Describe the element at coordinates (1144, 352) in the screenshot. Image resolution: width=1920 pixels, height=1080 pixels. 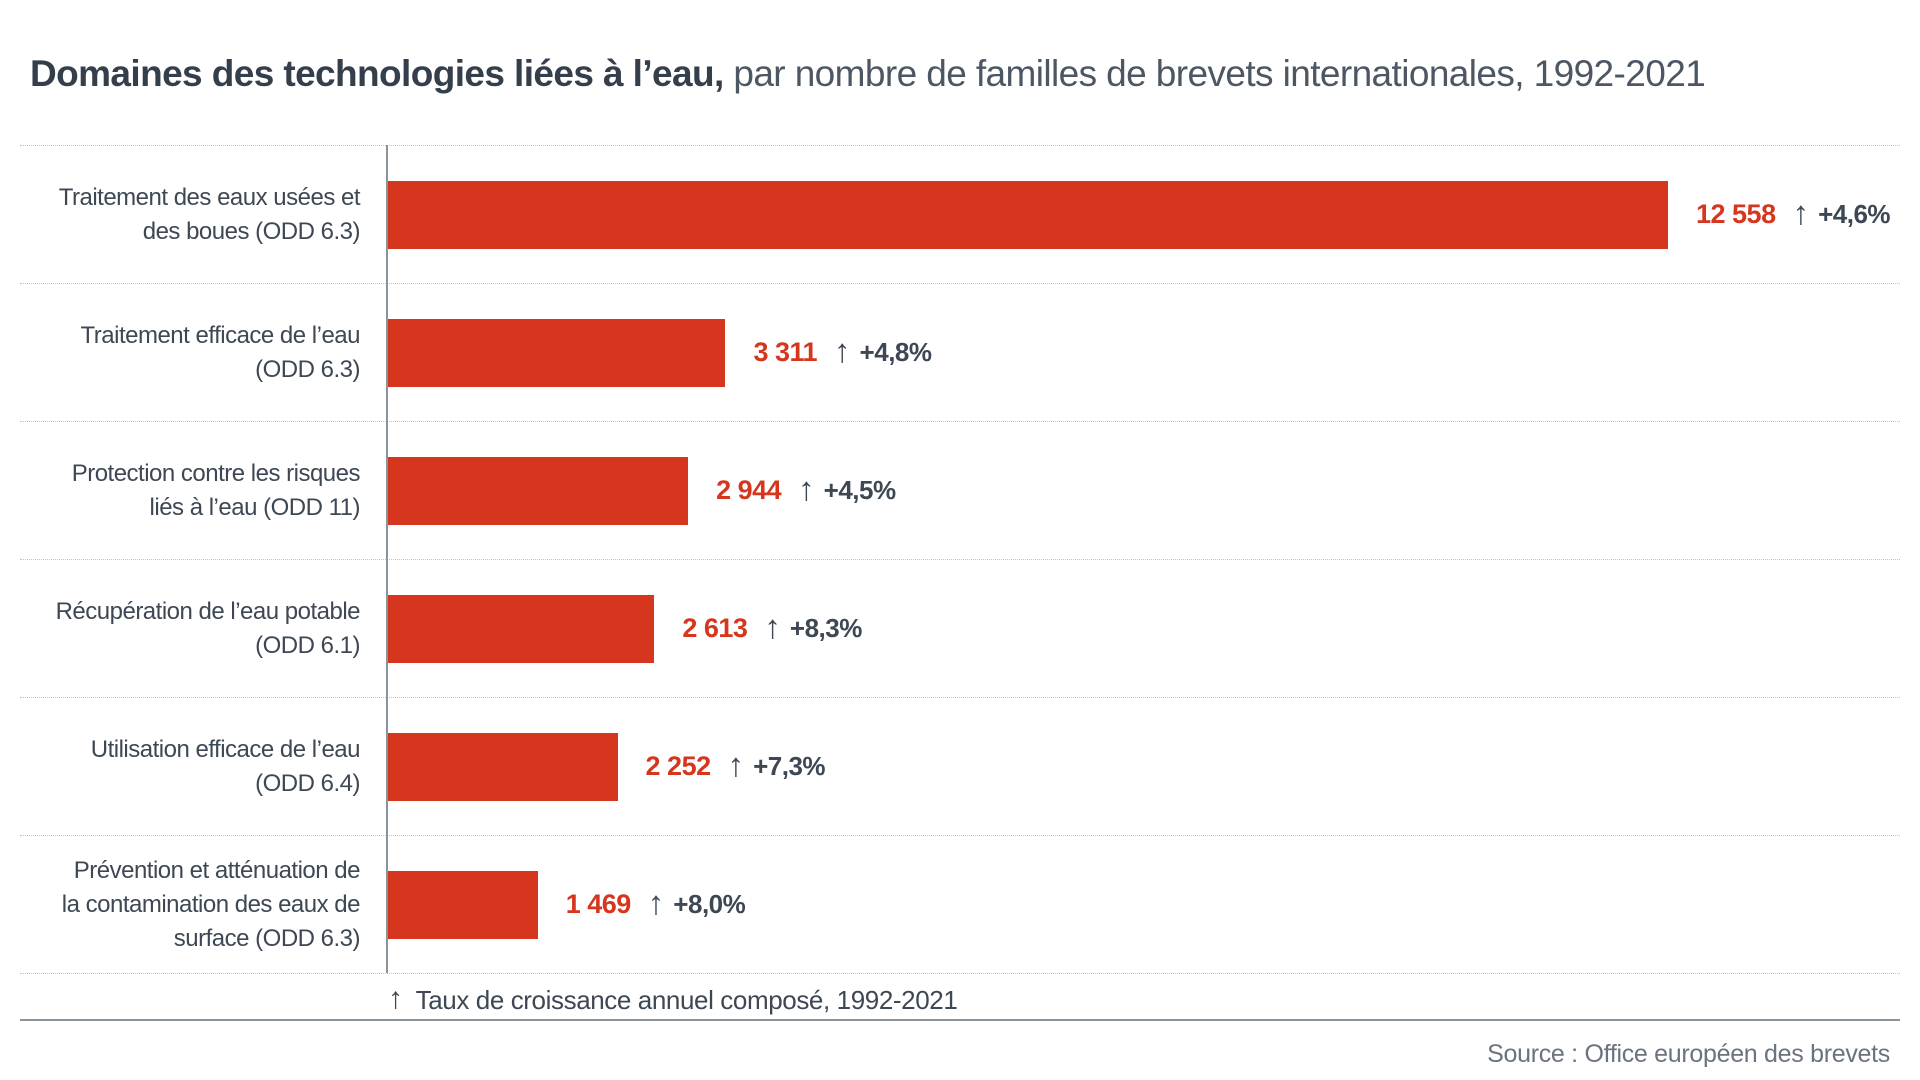
I see `bar-zone: 3 311 ↑ +4,8%` at that location.